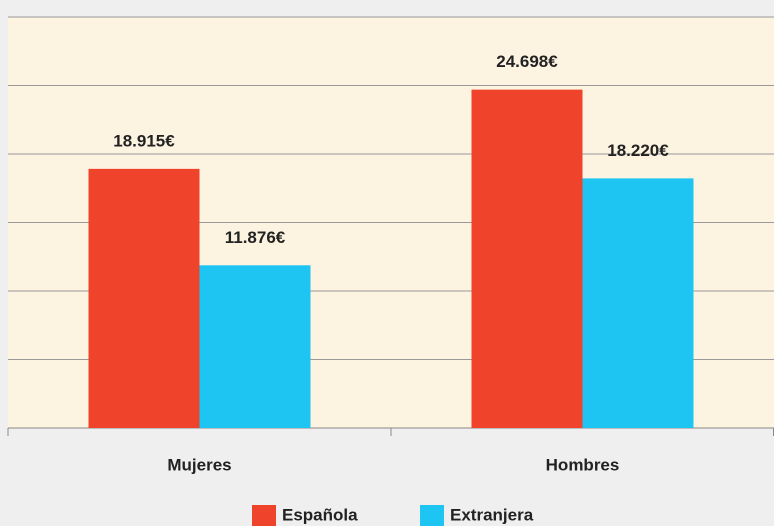  Describe the element at coordinates (492, 514) in the screenshot. I see `legend-label: Extranjera` at that location.